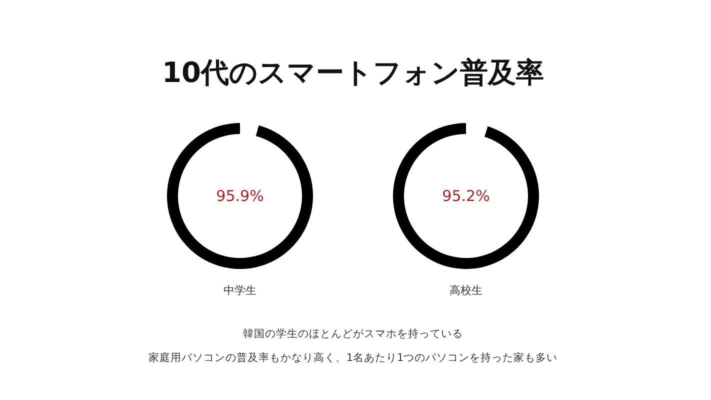 The width and height of the screenshot is (711, 400). I want to click on text: 高校生, so click(466, 290).